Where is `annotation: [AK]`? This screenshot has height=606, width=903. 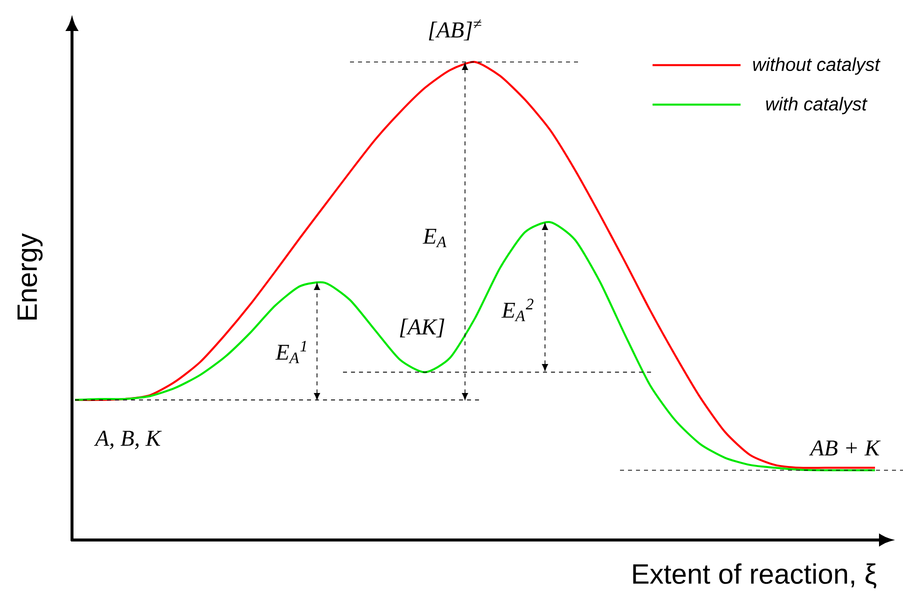
annotation: [AK] is located at coordinates (422, 328).